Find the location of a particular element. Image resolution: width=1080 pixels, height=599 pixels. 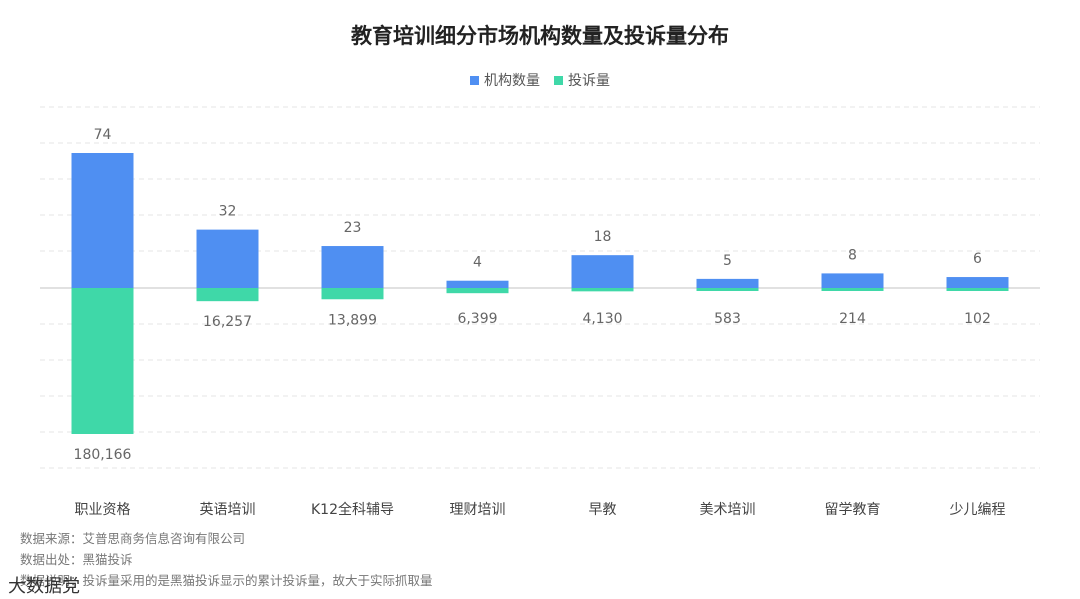

note-source: 数据来源：艾普思商务信息咨询有限公司 is located at coordinates (133, 538).